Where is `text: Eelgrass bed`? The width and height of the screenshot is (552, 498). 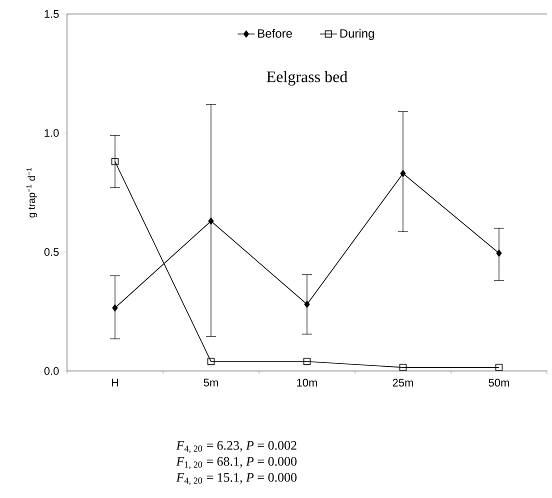 text: Eelgrass bed is located at coordinates (307, 78).